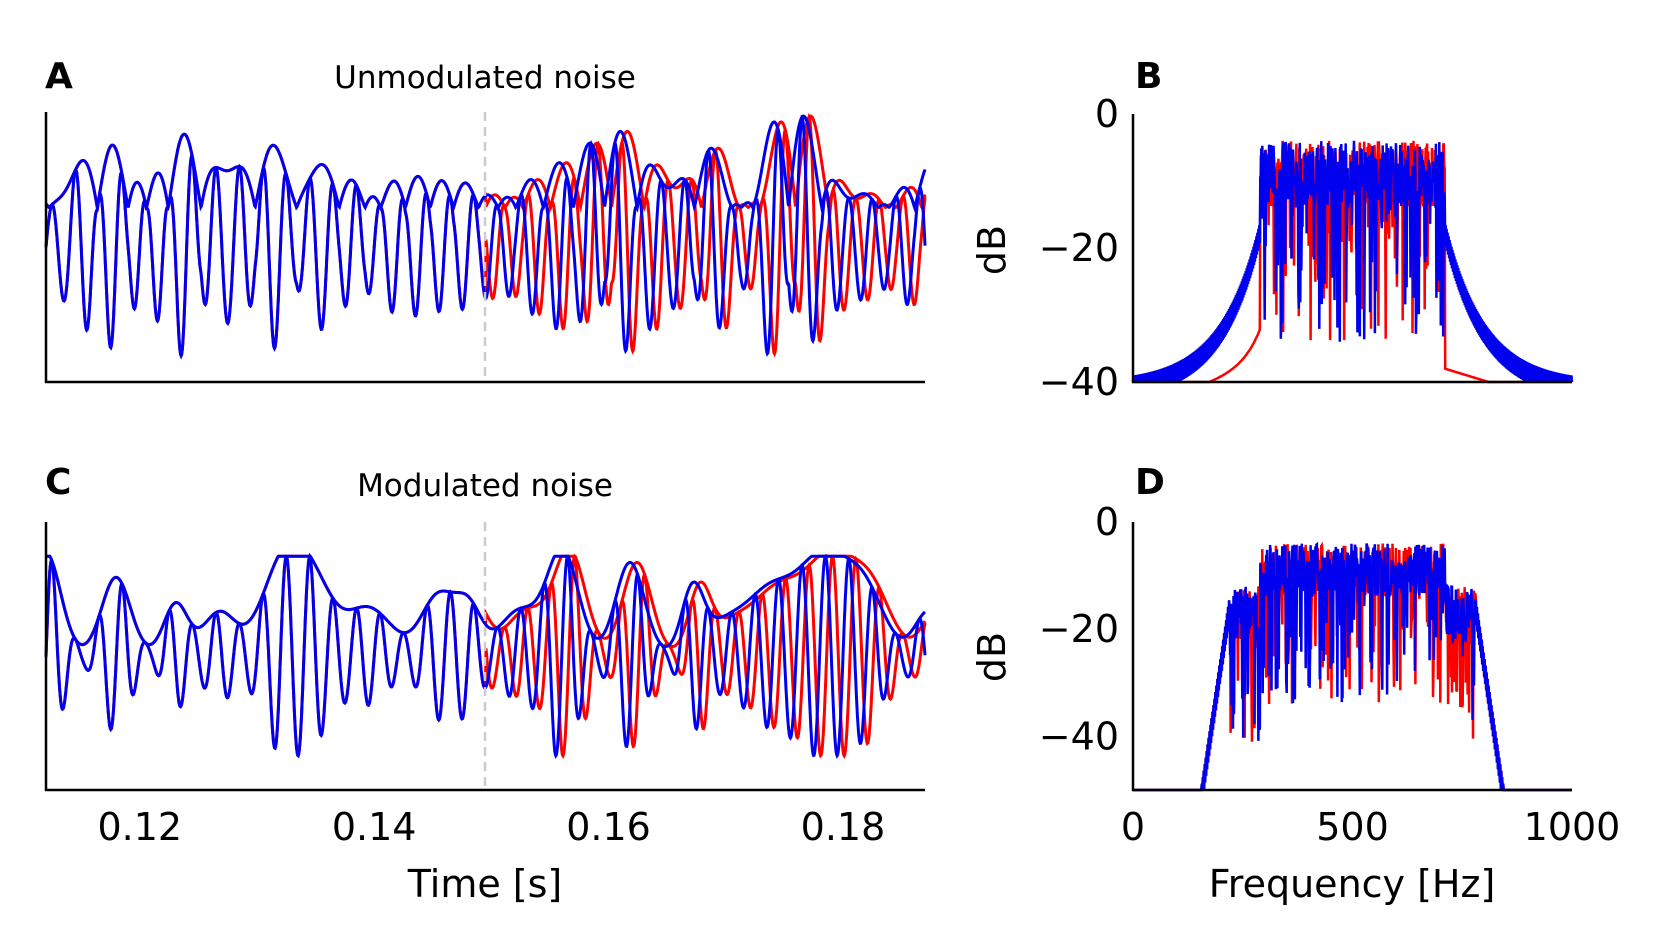 The image size is (1653, 944). I want to click on y-axis-label-b: dB, so click(992, 250).